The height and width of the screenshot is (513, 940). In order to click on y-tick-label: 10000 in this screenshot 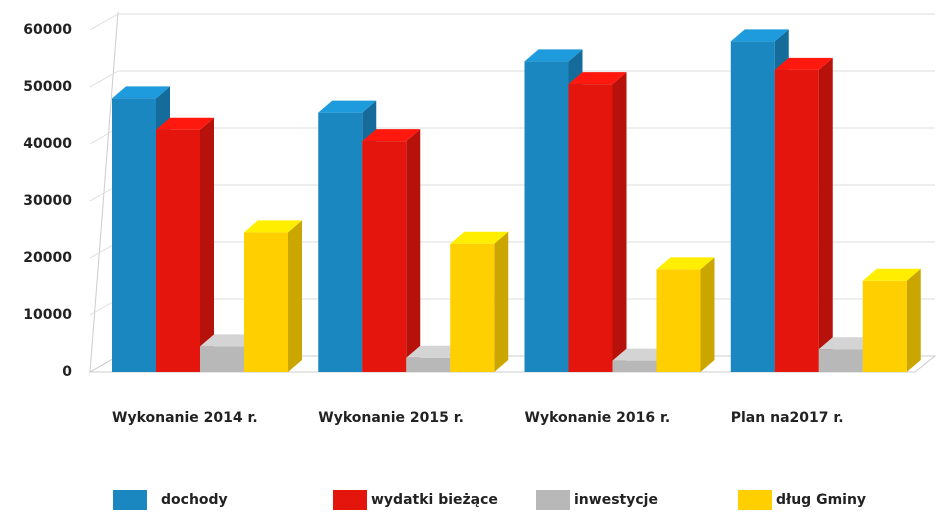, I will do `click(47, 315)`.